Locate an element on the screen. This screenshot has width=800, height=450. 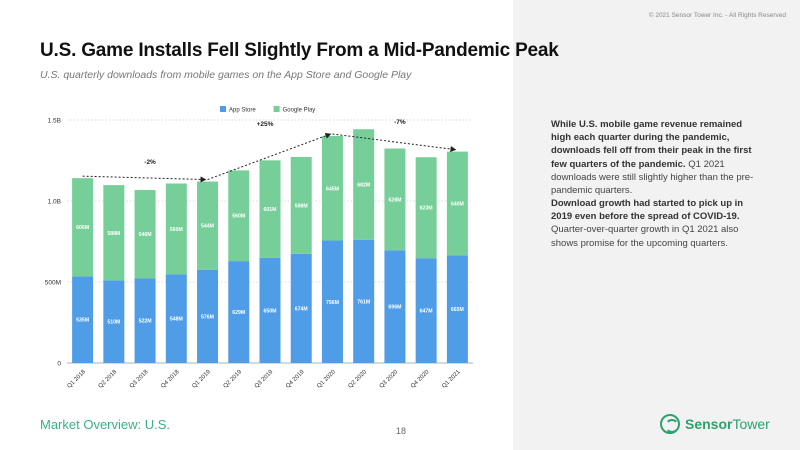
data-label-google-play: 588M is located at coordinates (113, 234).